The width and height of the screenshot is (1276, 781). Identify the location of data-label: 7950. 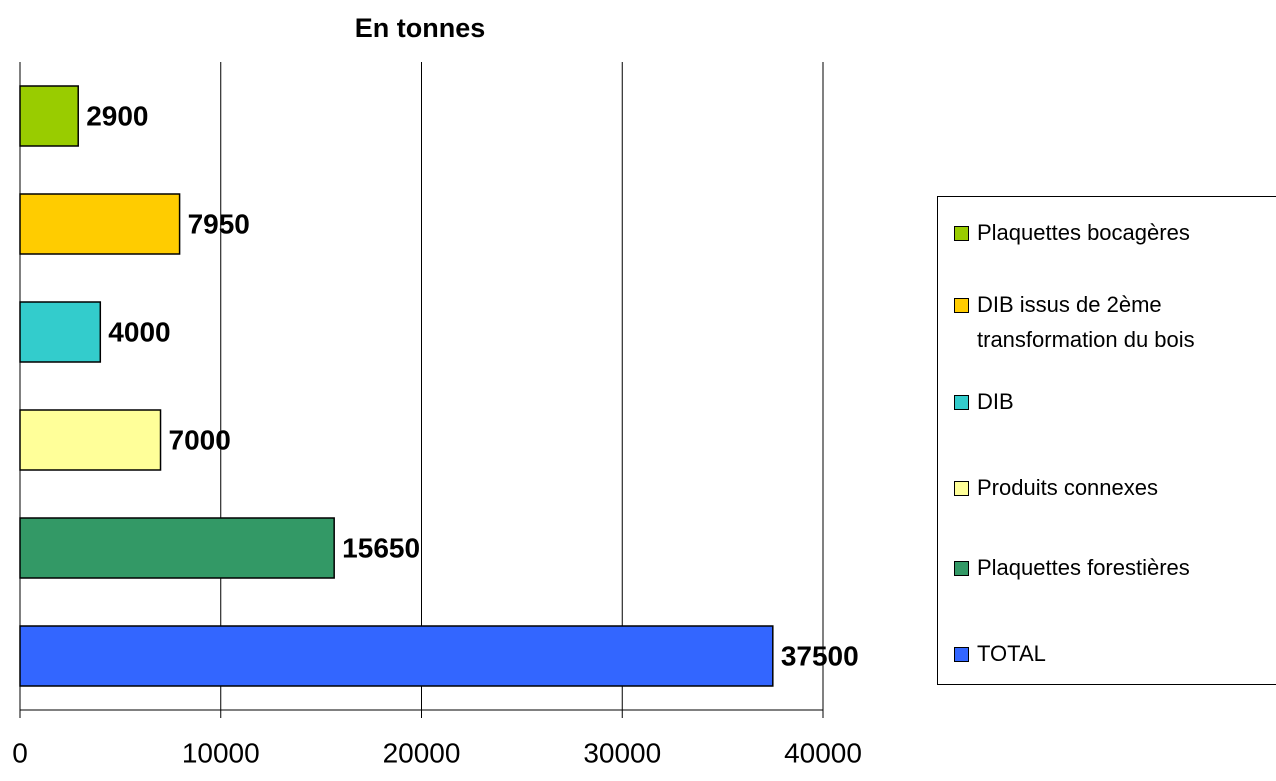
(219, 223).